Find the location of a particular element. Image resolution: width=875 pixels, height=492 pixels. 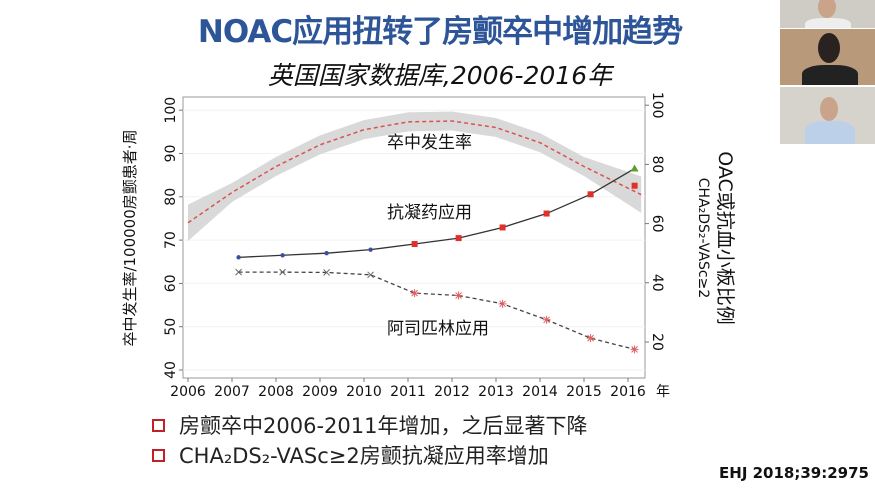

right-axis-label-2: OAC或抗血小板比例 is located at coordinates (725, 238).